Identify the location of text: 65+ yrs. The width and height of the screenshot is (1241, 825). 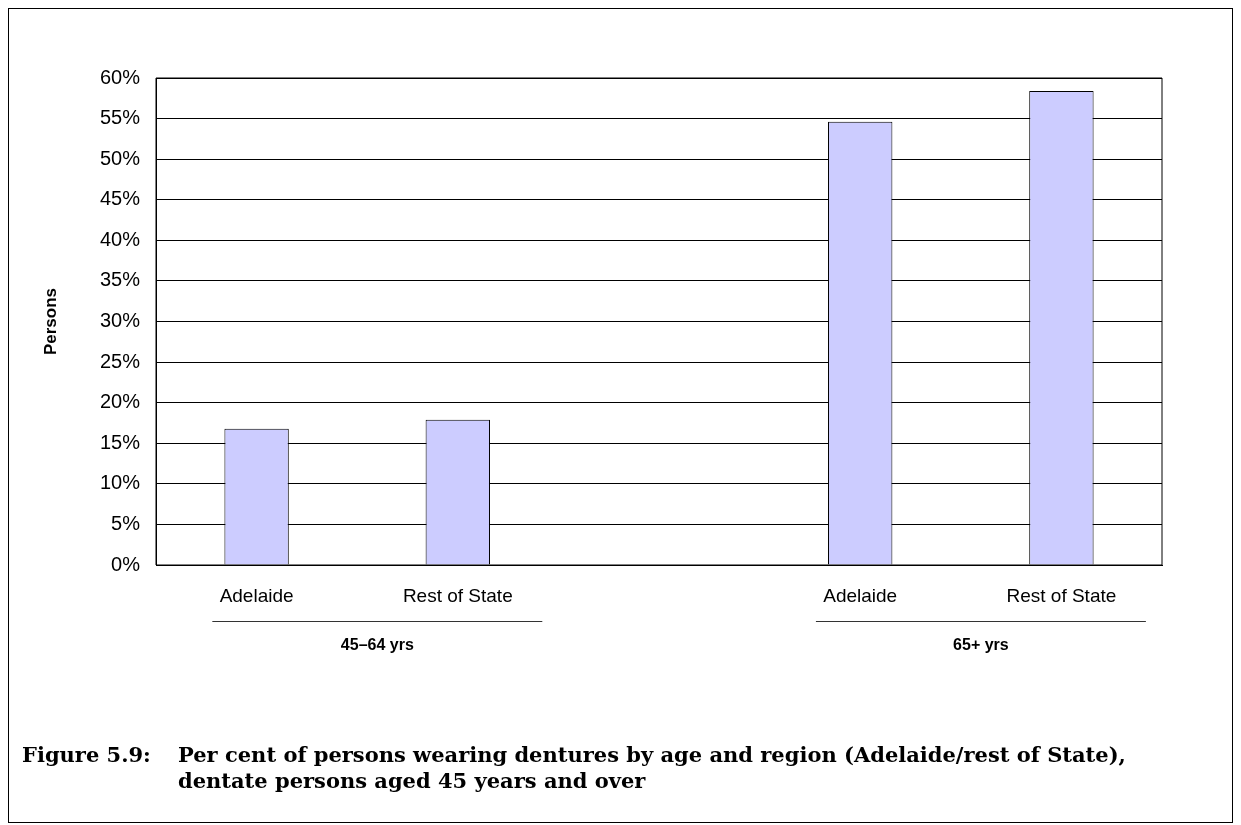
(981, 645).